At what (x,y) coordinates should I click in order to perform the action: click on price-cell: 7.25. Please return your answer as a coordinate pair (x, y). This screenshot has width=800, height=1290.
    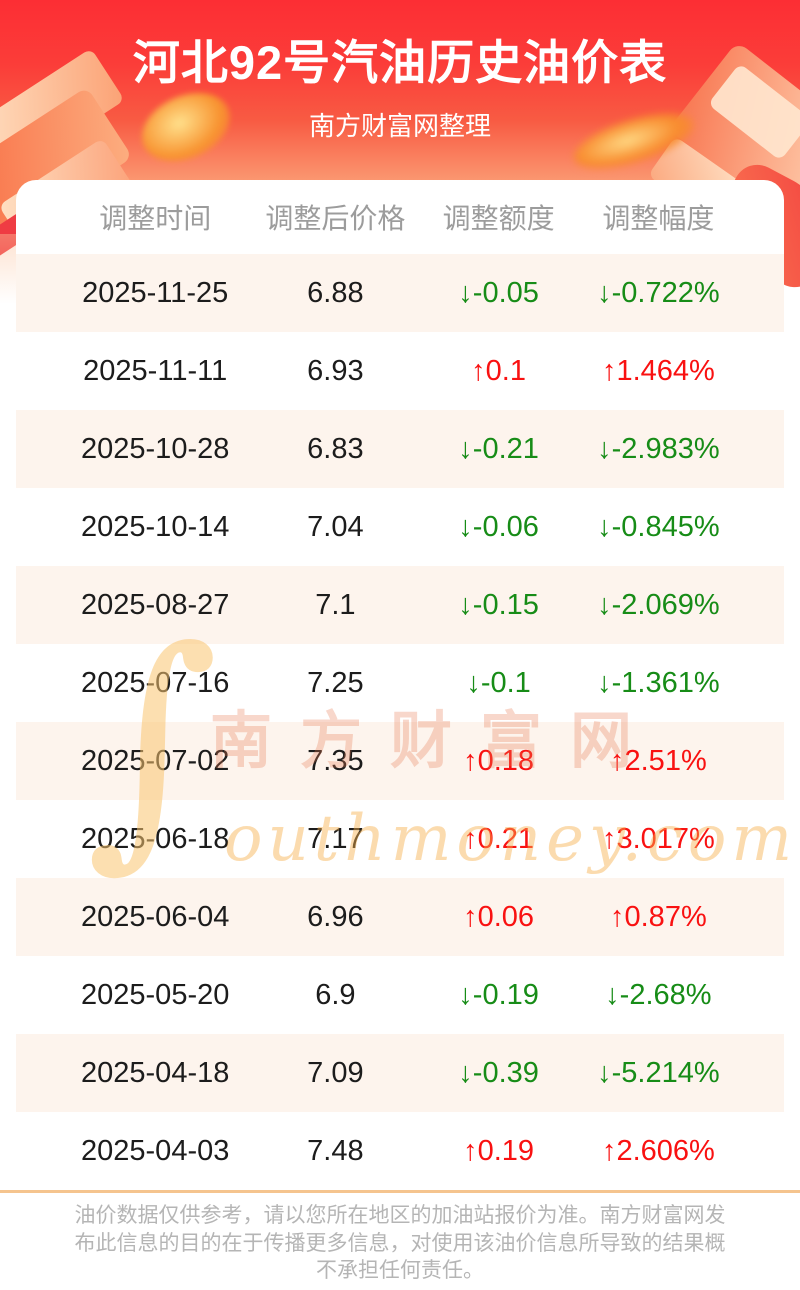
    Looking at the image, I should click on (335, 682).